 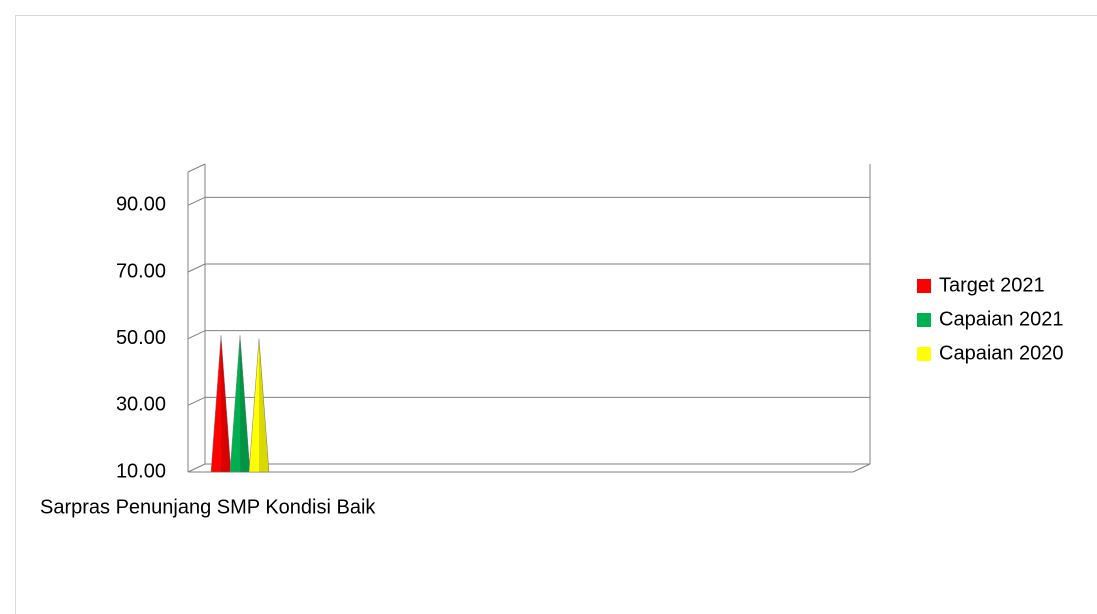 What do you see at coordinates (141, 205) in the screenshot?
I see `y-tick-label: 90.00` at bounding box center [141, 205].